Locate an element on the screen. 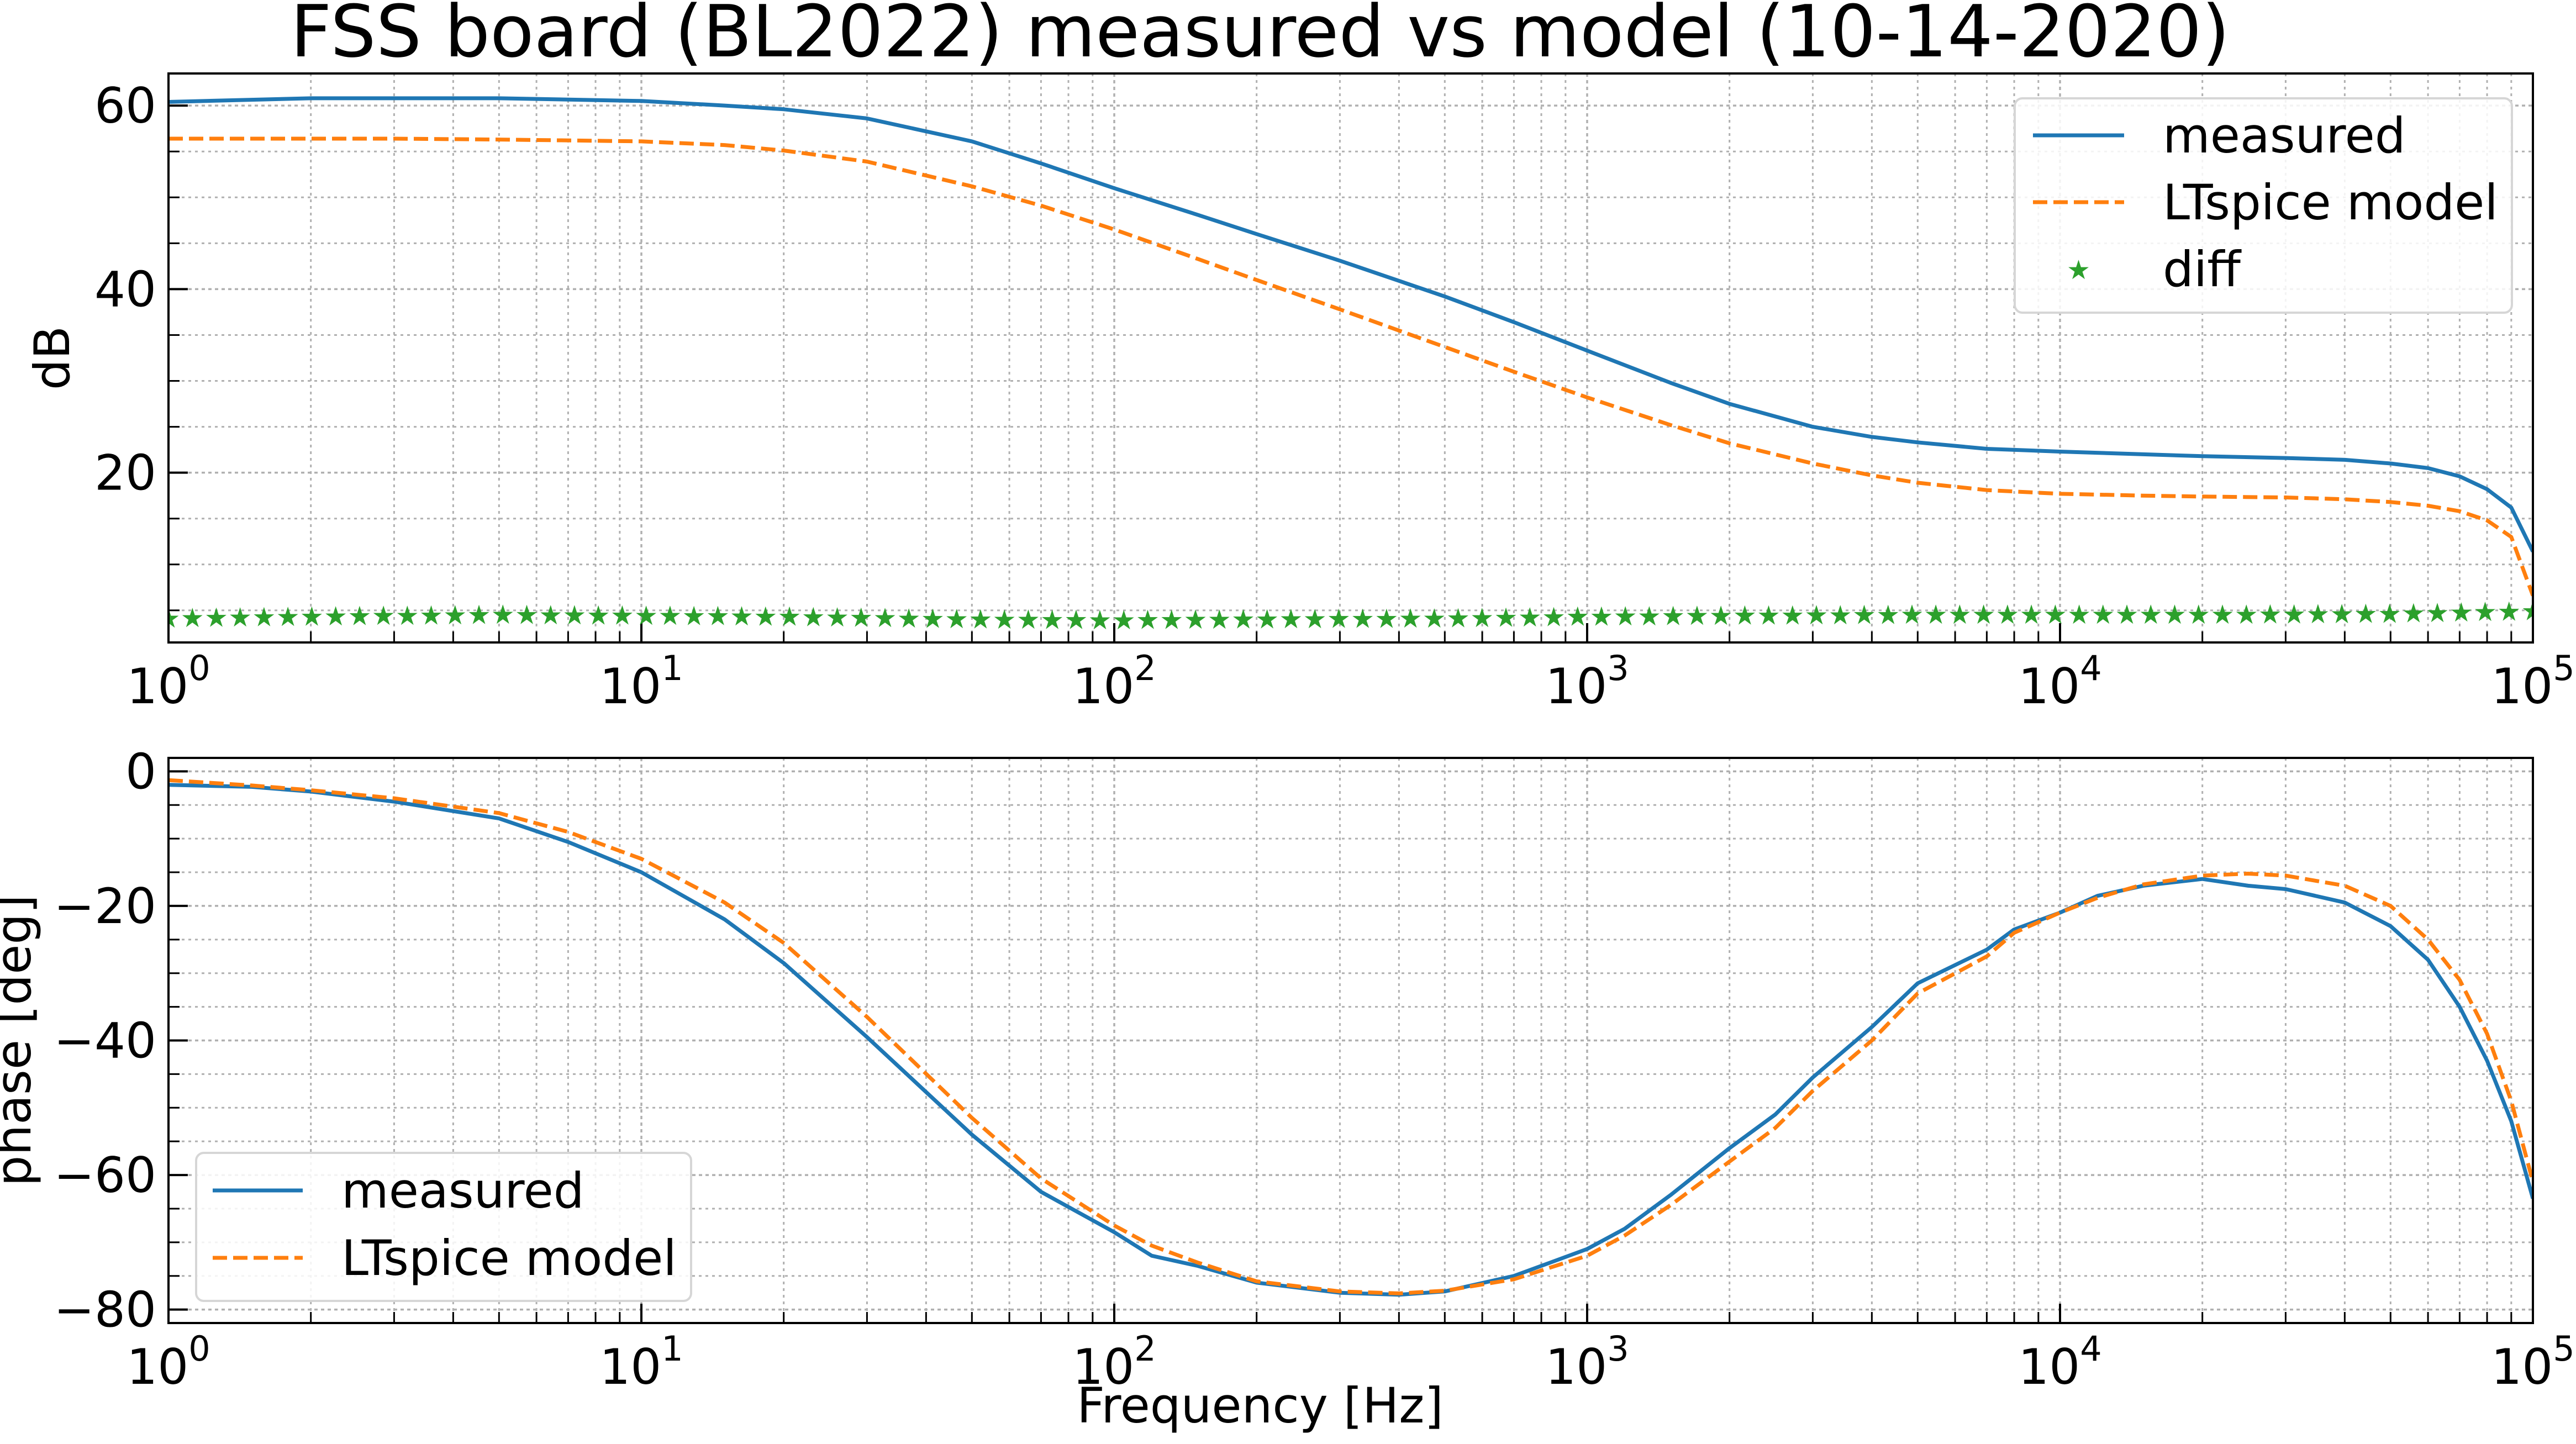 Image resolution: width=2576 pixels, height=1444 pixels. legend-frame is located at coordinates (2263, 205).